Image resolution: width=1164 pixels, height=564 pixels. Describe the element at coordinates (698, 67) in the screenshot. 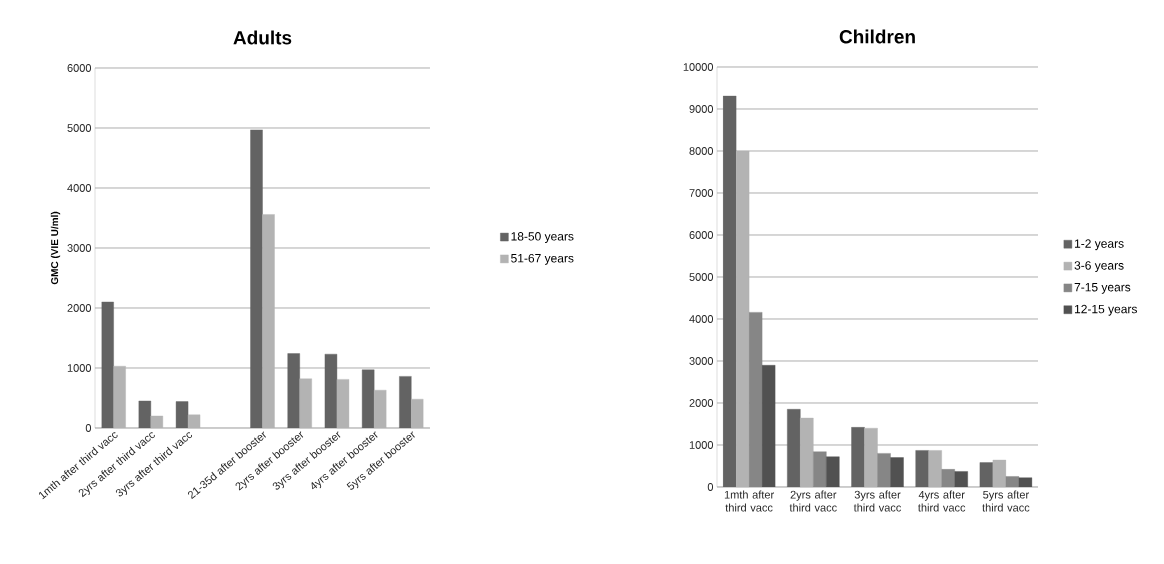

I see `y-tick-label: 10000` at that location.